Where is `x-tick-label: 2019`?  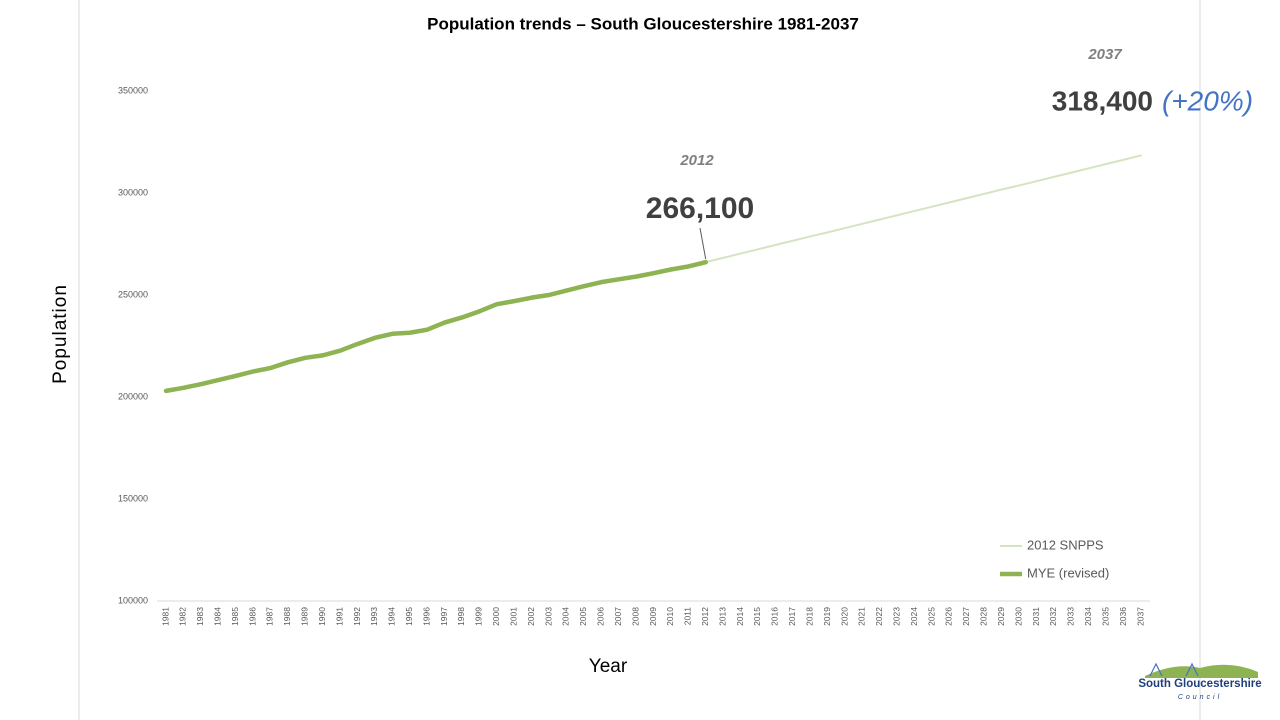
x-tick-label: 2019 is located at coordinates (827, 616).